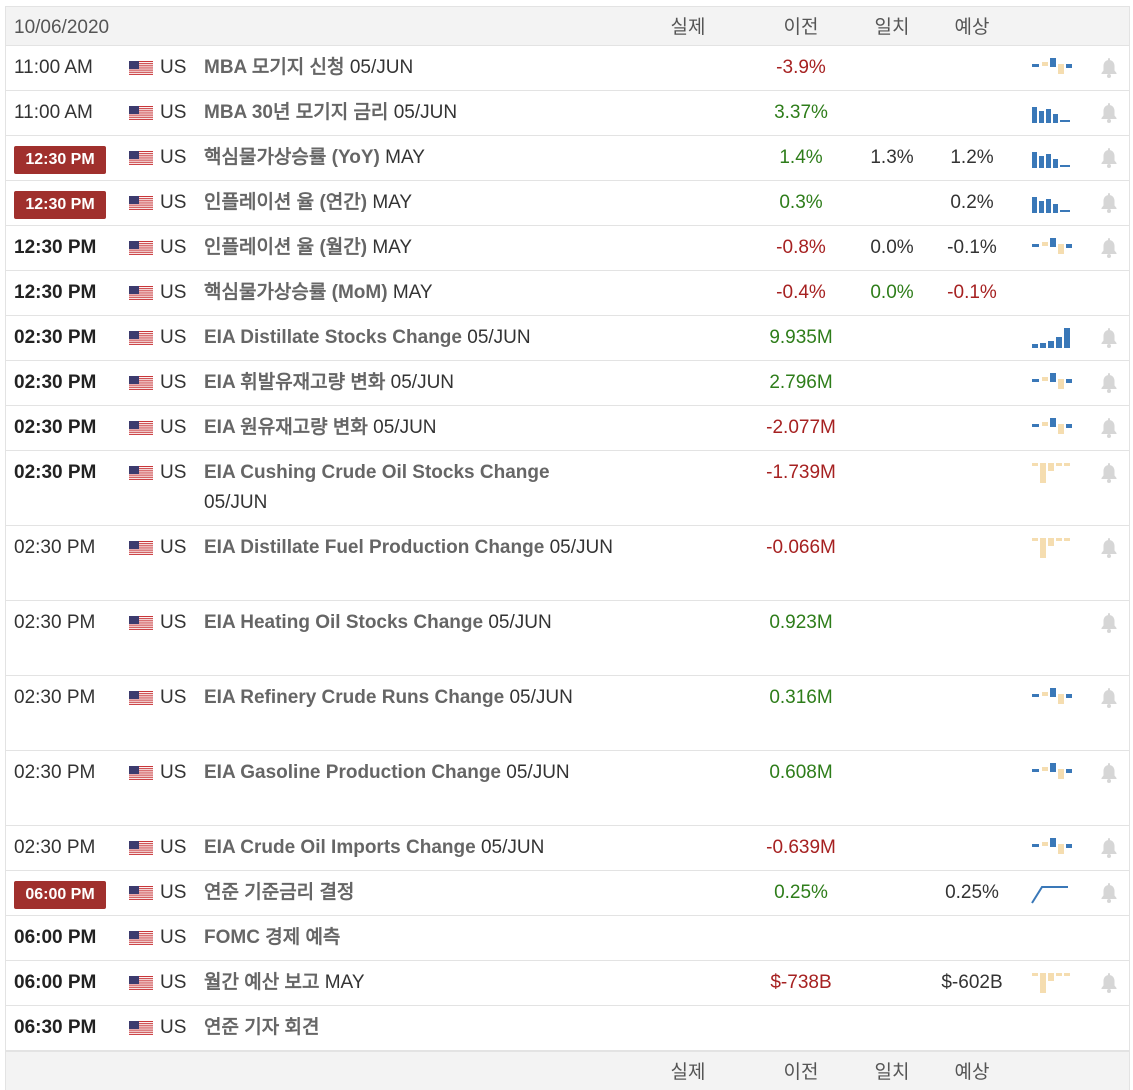 Image resolution: width=1133 pixels, height=1090 pixels. What do you see at coordinates (409, 983) in the screenshot?
I see `event-title: 월간 예산 보고 MAY` at bounding box center [409, 983].